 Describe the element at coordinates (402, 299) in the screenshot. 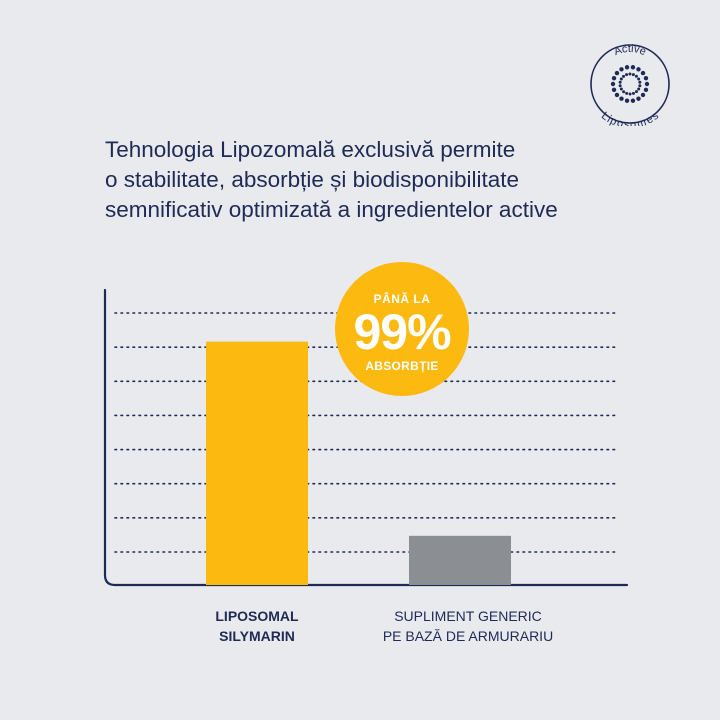

I see `badge-line-1: PÂNĂ LA` at that location.